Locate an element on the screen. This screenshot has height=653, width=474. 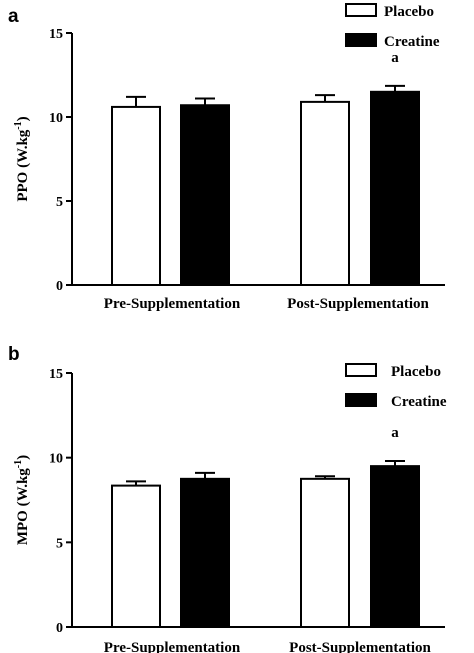
panel-letter: a is located at coordinates (13, 16).